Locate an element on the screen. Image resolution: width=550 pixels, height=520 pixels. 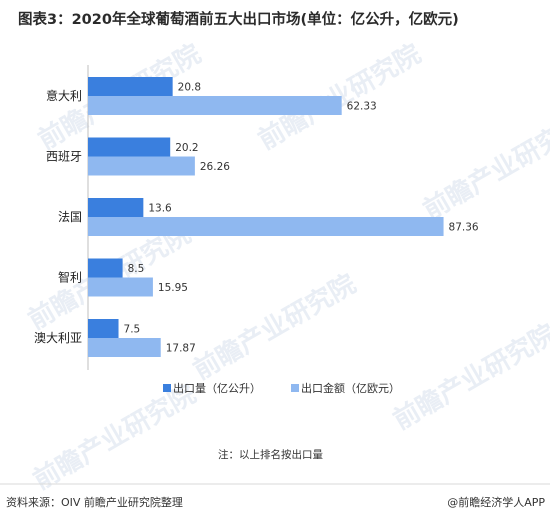
category-label: 西班牙 is located at coordinates (64, 157).